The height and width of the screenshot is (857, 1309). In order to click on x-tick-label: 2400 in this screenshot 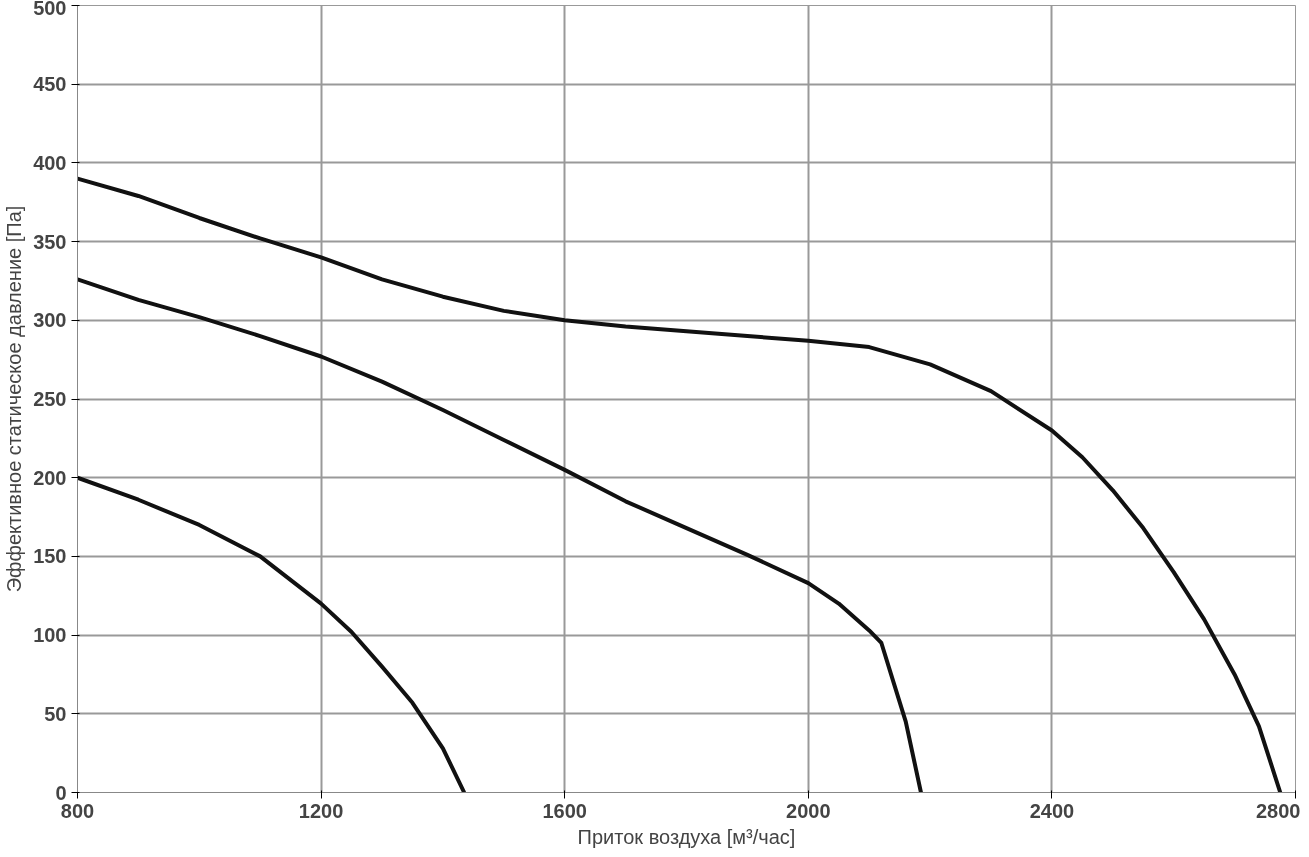, I will do `click(1052, 810)`.